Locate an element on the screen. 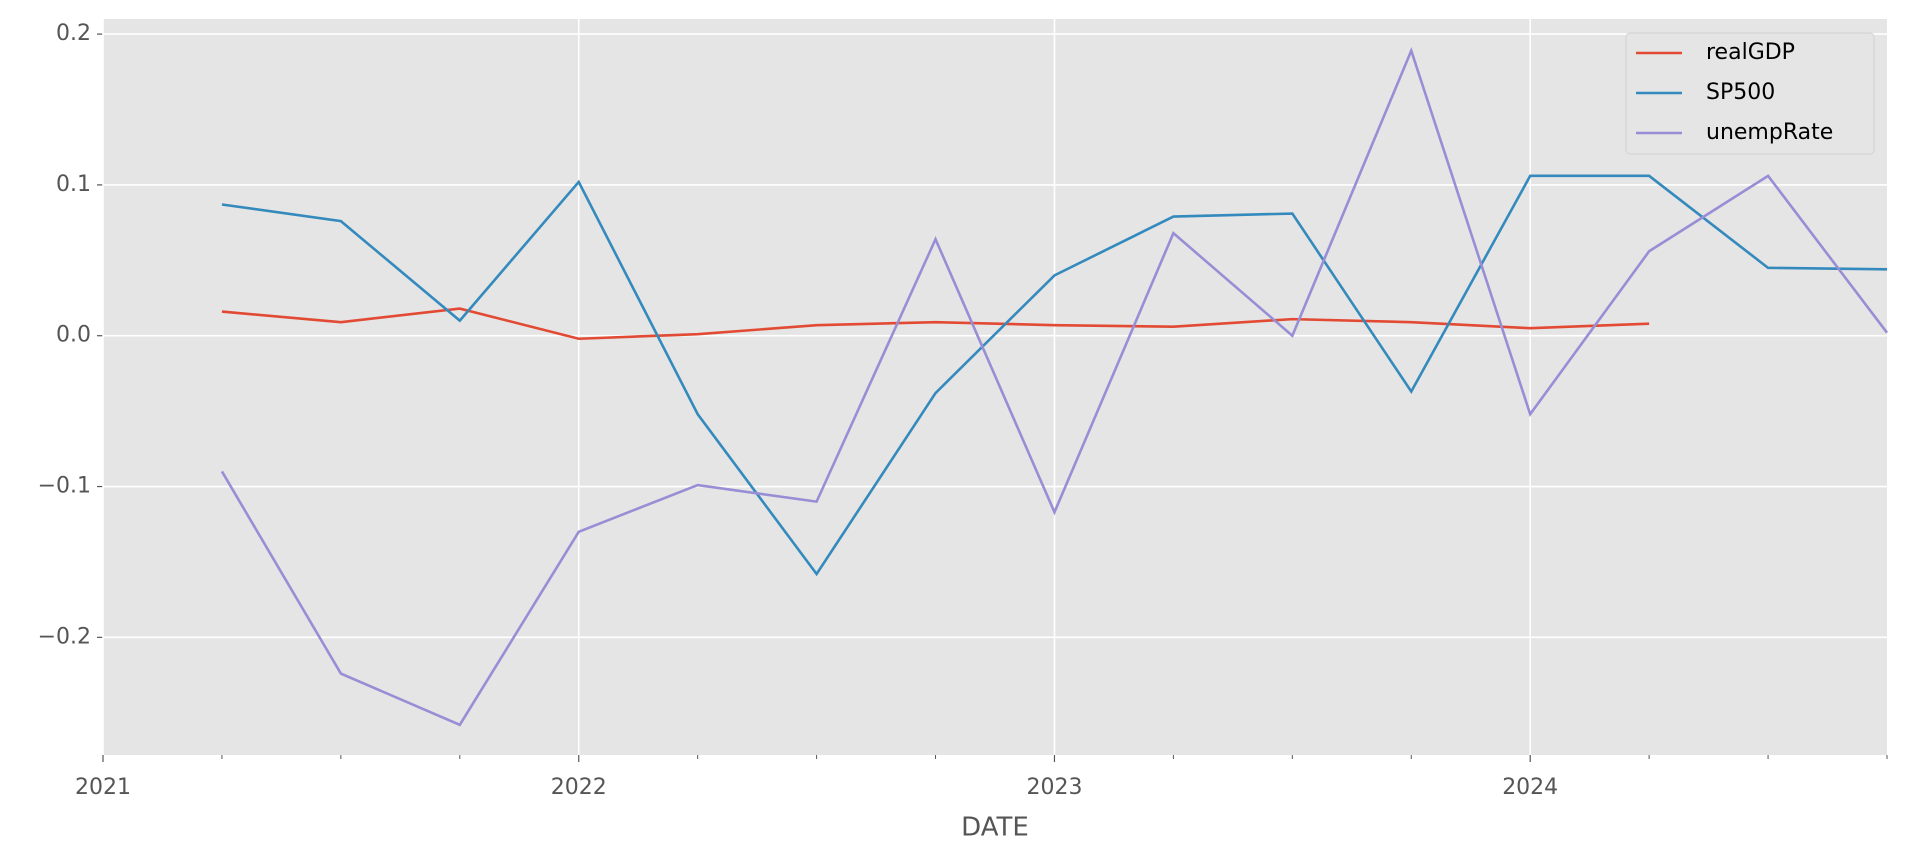 The image size is (1907, 863). x-tick-label: 2021 is located at coordinates (103, 787).